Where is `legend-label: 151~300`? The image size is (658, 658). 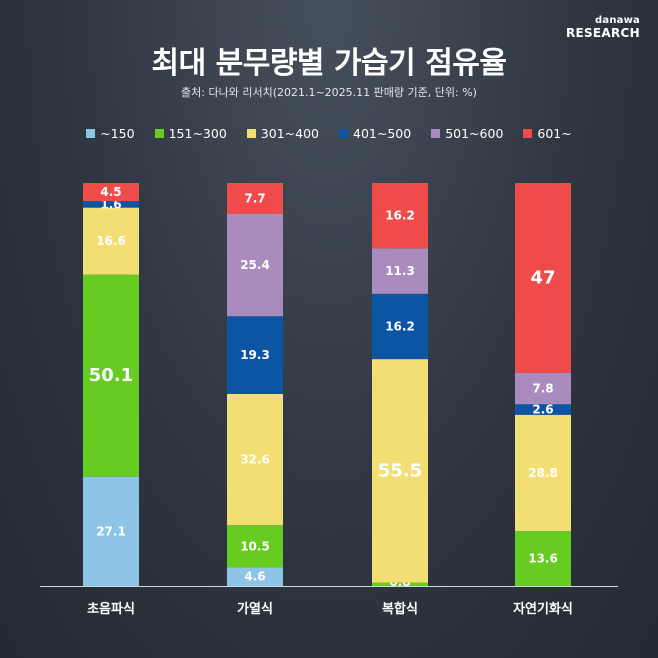 legend-label: 151~300 is located at coordinates (197, 133).